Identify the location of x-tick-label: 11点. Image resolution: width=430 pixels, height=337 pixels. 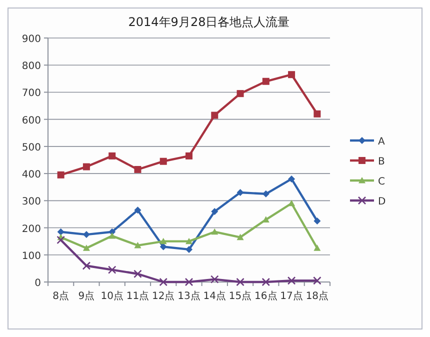
(138, 296).